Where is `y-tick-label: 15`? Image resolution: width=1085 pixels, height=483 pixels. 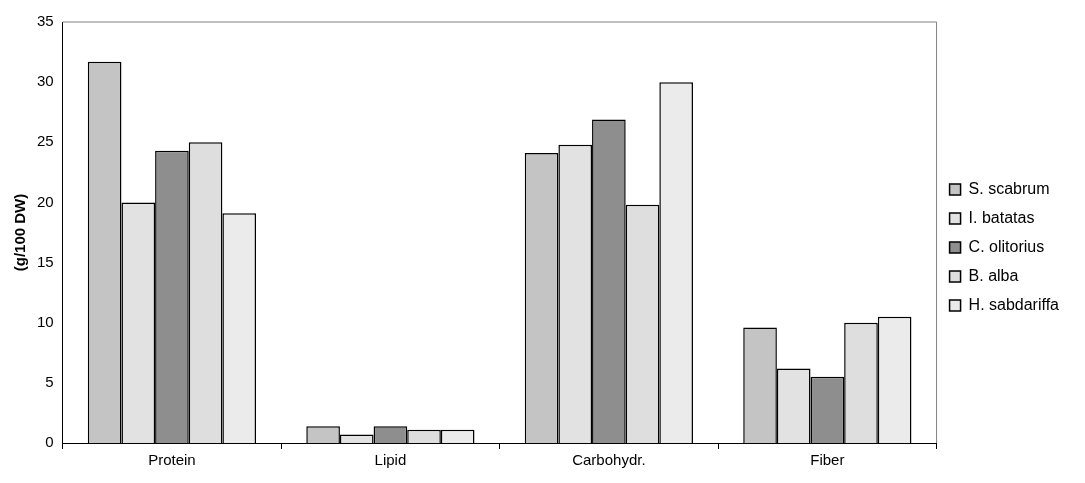 y-tick-label: 15 is located at coordinates (45, 261).